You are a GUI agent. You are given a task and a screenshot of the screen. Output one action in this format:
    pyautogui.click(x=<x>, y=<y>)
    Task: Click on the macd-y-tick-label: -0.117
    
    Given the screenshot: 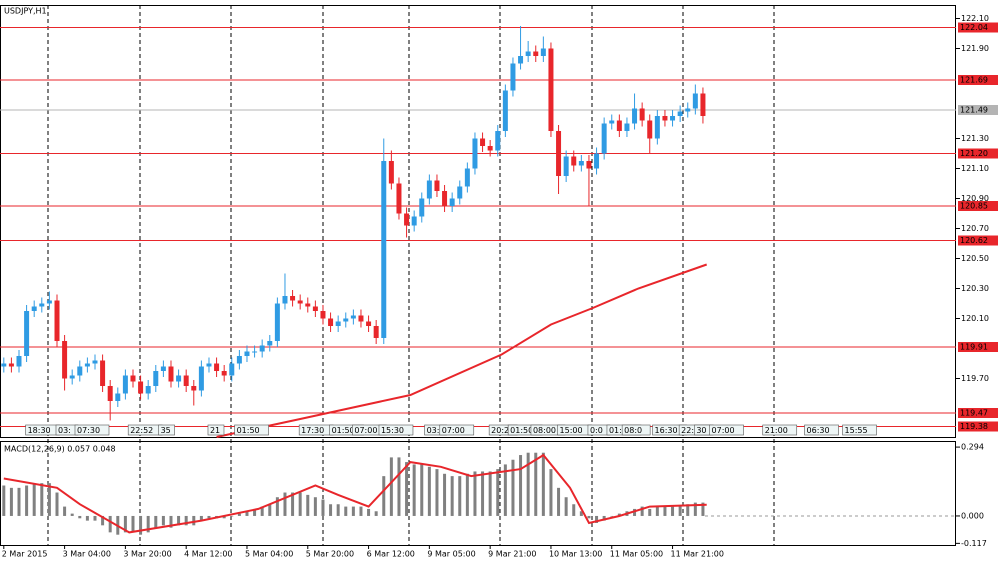 What is the action you would take?
    pyautogui.click(x=974, y=543)
    